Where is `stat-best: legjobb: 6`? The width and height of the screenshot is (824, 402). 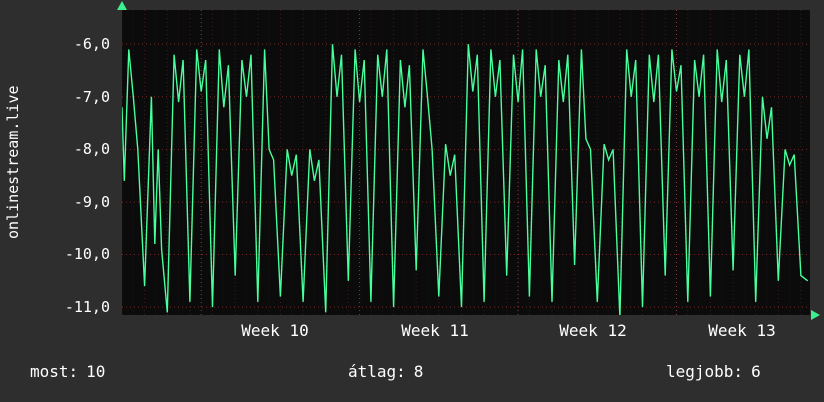
stat-best: legjobb: 6 is located at coordinates (713, 371).